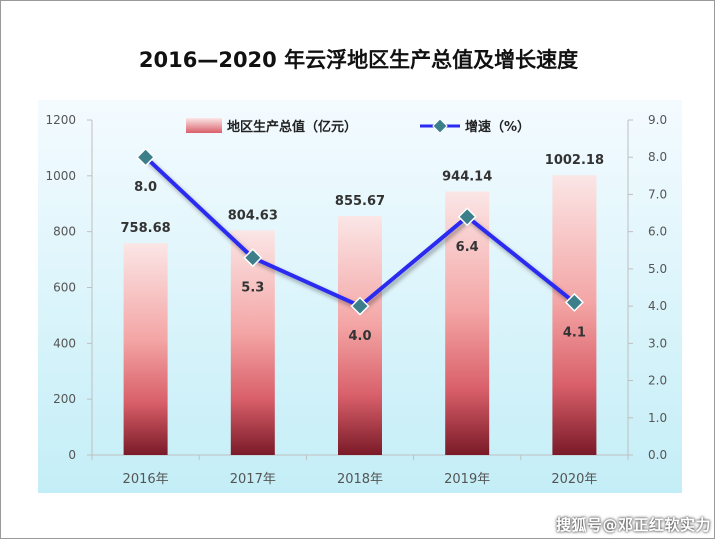  What do you see at coordinates (360, 479) in the screenshot?
I see `x-axis-tick-label: 2018年` at bounding box center [360, 479].